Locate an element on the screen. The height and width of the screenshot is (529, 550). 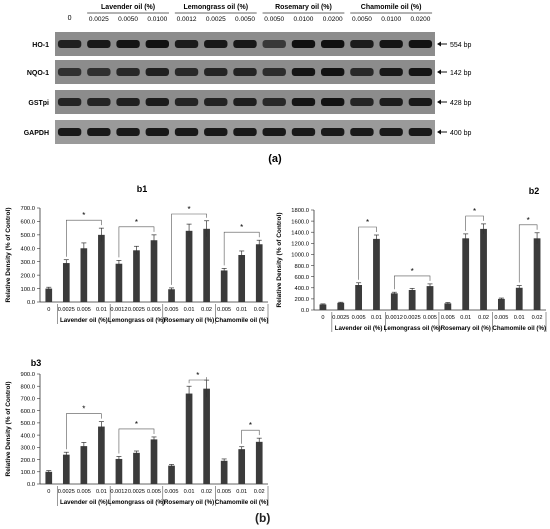
gel-group-label: Lavender oil (%) is located at coordinates (128, 7).